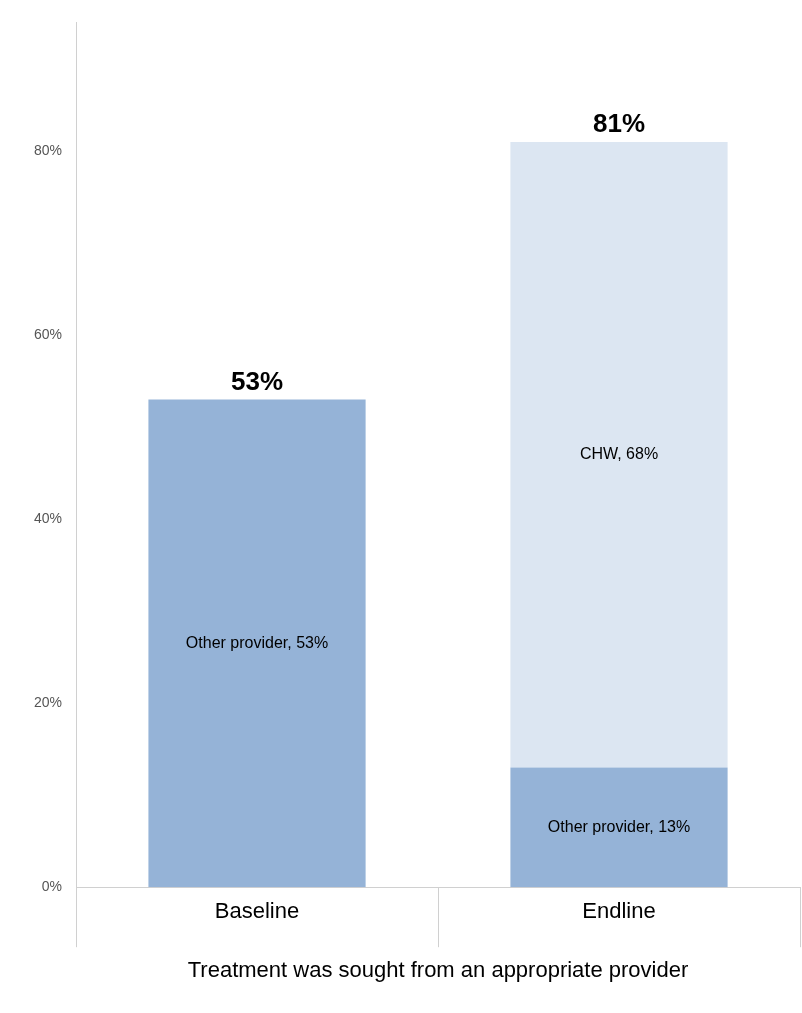  Describe the element at coordinates (257, 911) in the screenshot. I see `x-tick-label: Baseline` at that location.